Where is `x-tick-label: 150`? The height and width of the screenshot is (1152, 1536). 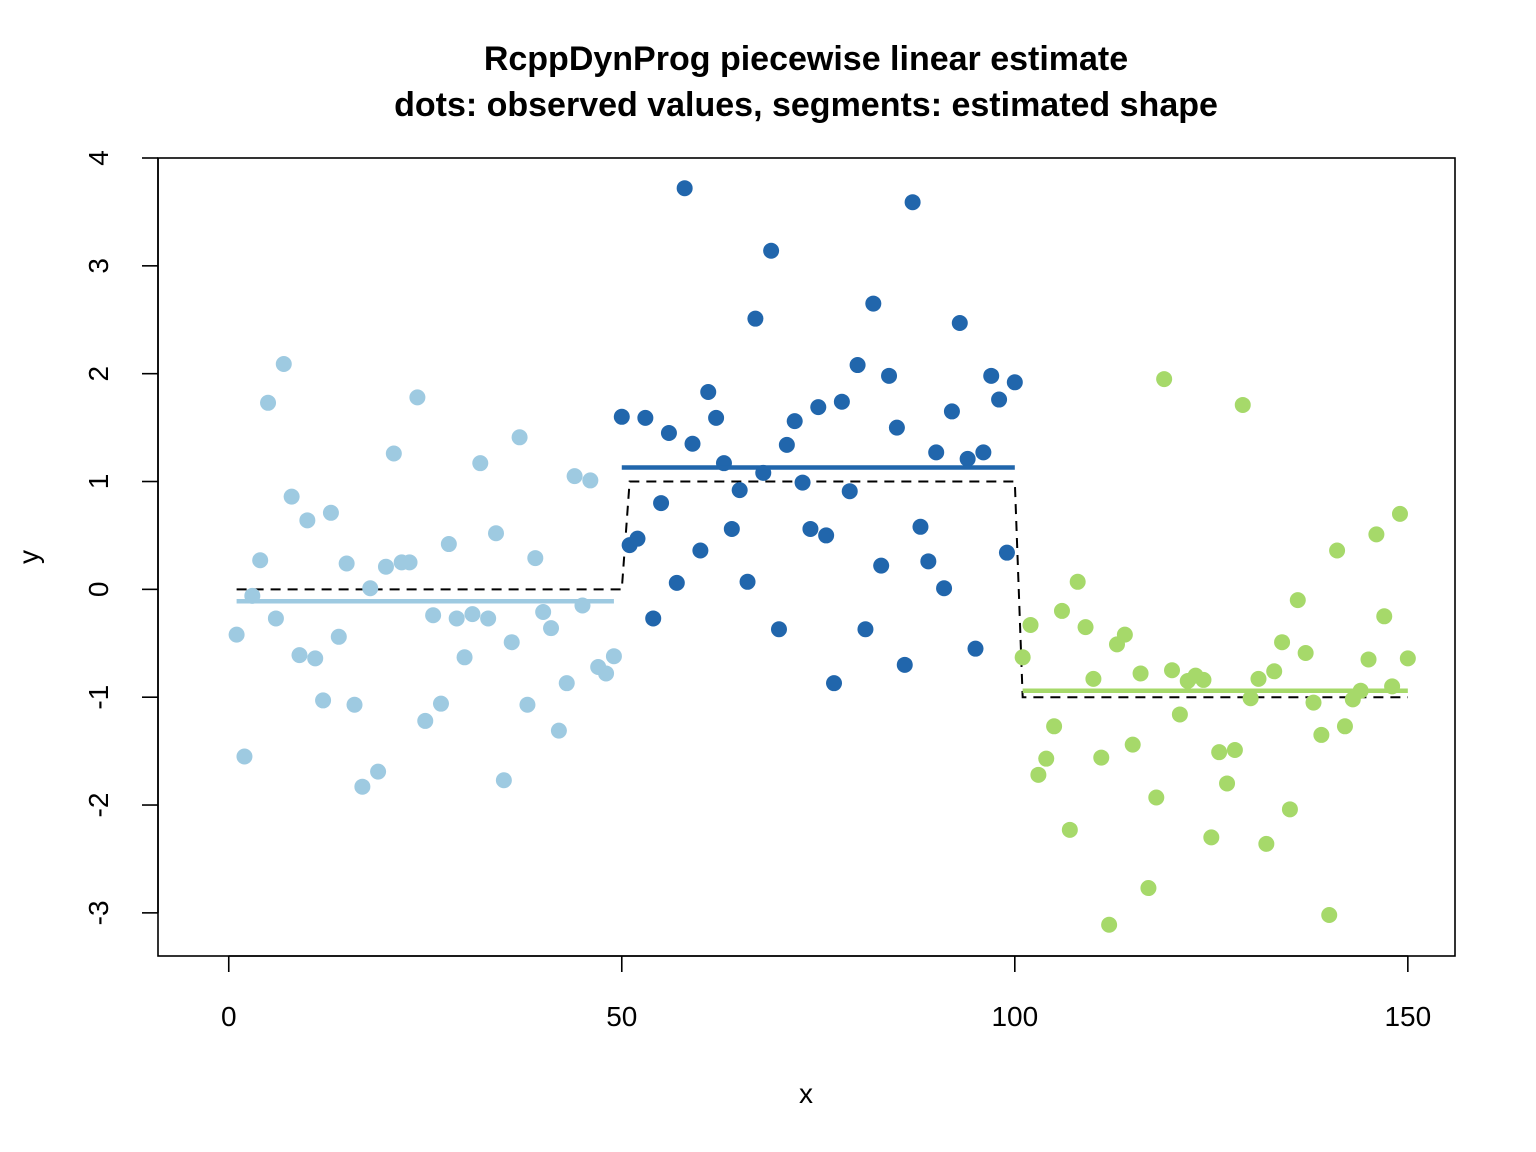 x-tick-label: 150 is located at coordinates (1407, 1016).